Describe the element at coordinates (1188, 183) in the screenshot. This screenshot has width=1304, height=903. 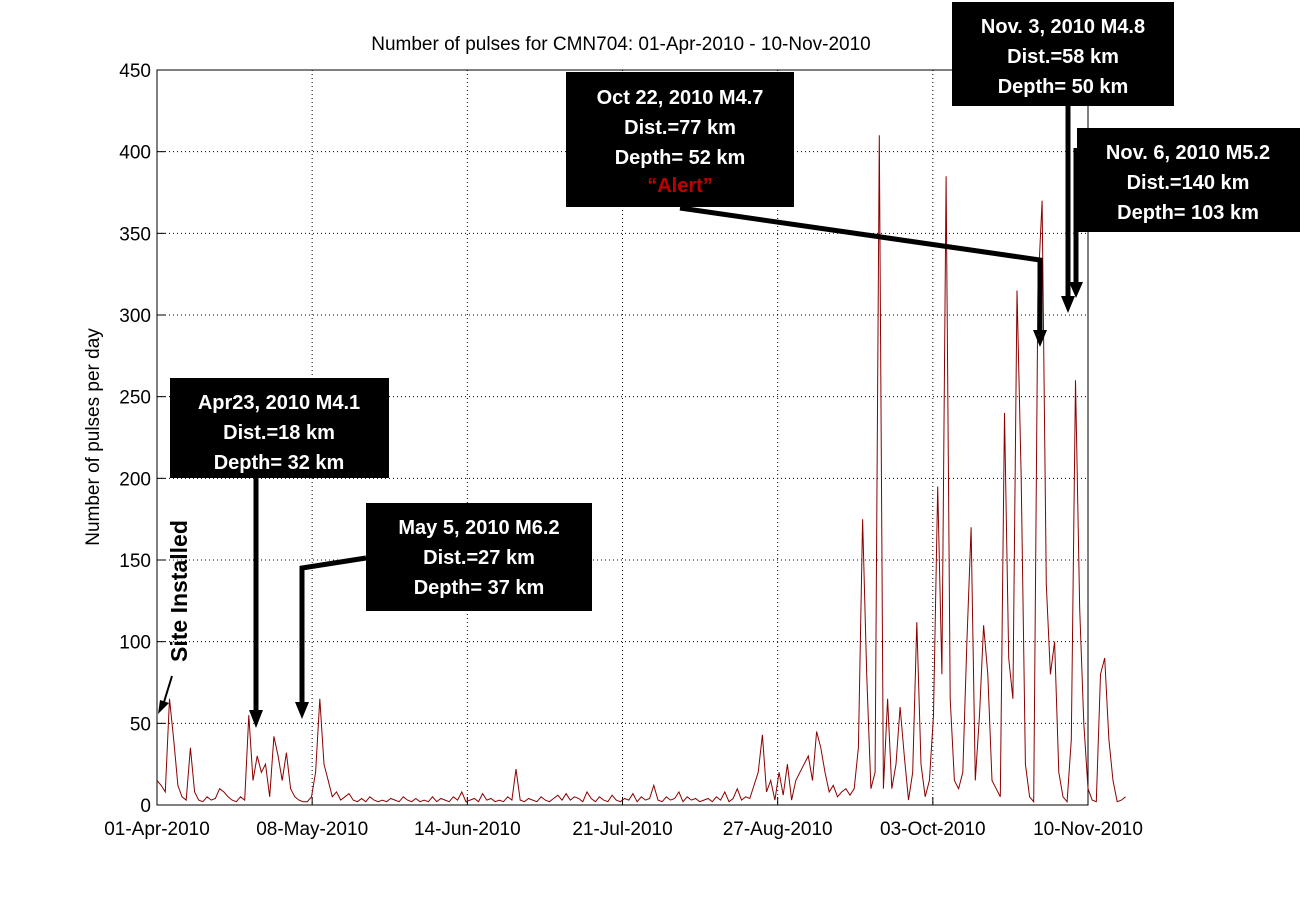
I see `annotation-nov6-line2: Dist.=140 km` at that location.